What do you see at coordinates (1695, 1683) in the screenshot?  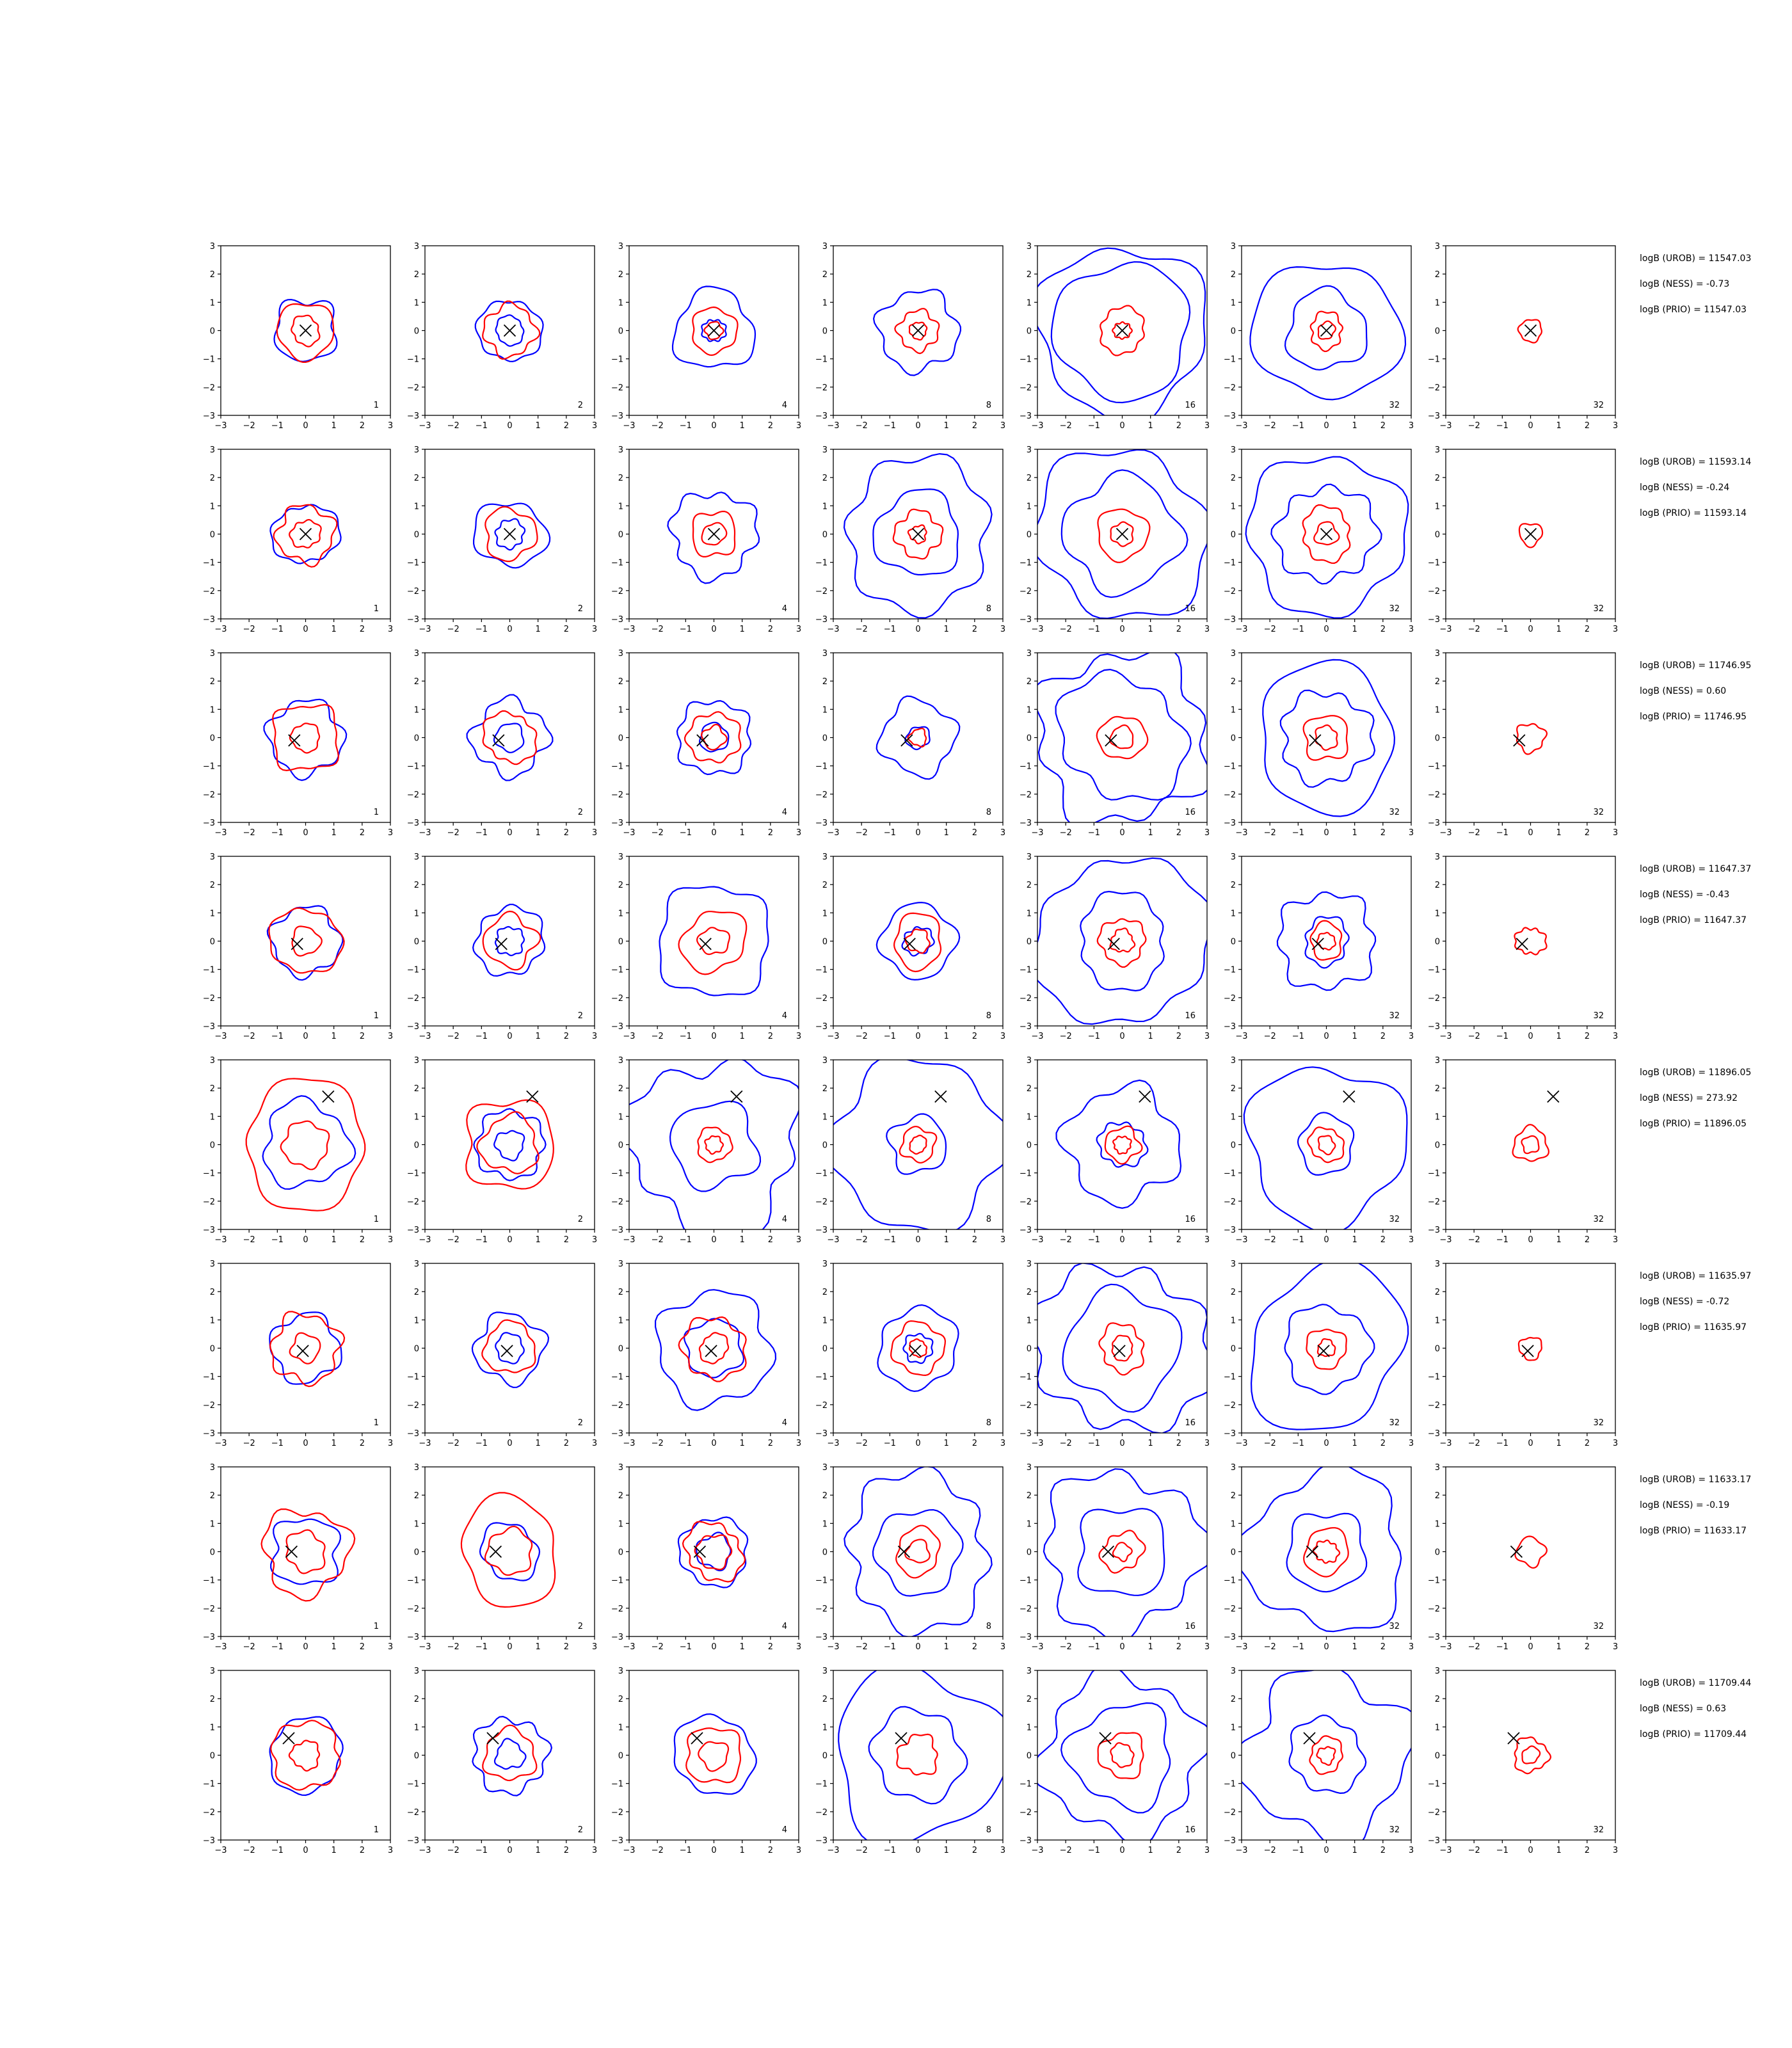 I see `logb-urob-label: logB (UROB) = 11709.44` at bounding box center [1695, 1683].